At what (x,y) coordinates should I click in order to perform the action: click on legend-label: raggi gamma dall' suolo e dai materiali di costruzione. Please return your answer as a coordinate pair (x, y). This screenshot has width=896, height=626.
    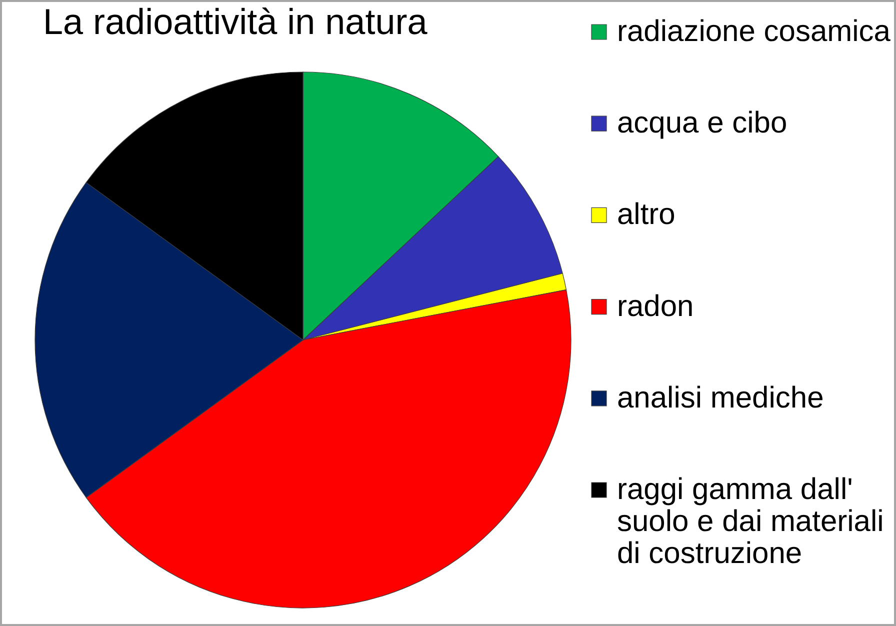
    Looking at the image, I should click on (750, 521).